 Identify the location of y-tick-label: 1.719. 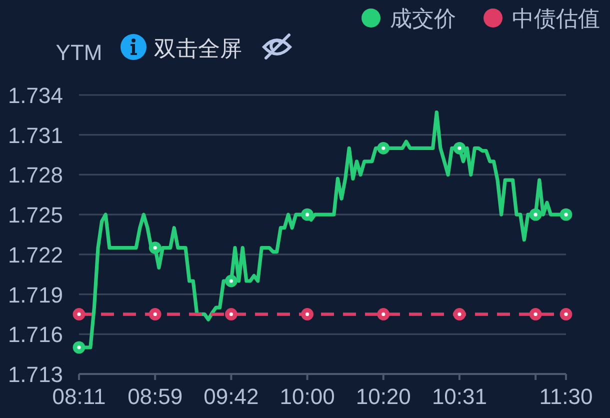
(35, 294).